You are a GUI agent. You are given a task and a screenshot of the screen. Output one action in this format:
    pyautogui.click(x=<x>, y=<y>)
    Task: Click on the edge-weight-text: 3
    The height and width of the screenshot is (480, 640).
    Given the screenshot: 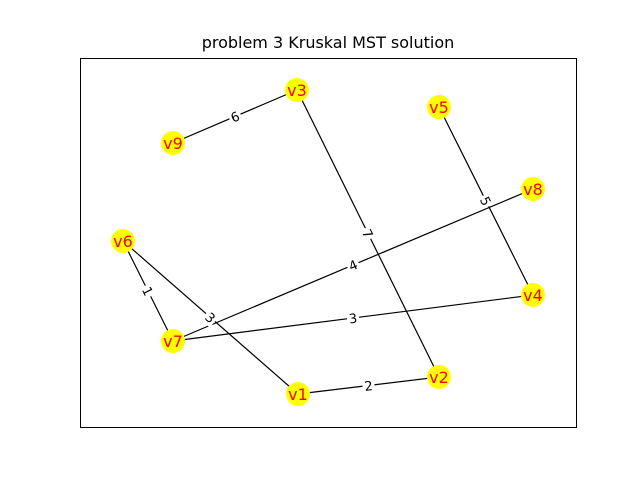 What is the action you would take?
    pyautogui.click(x=353, y=320)
    